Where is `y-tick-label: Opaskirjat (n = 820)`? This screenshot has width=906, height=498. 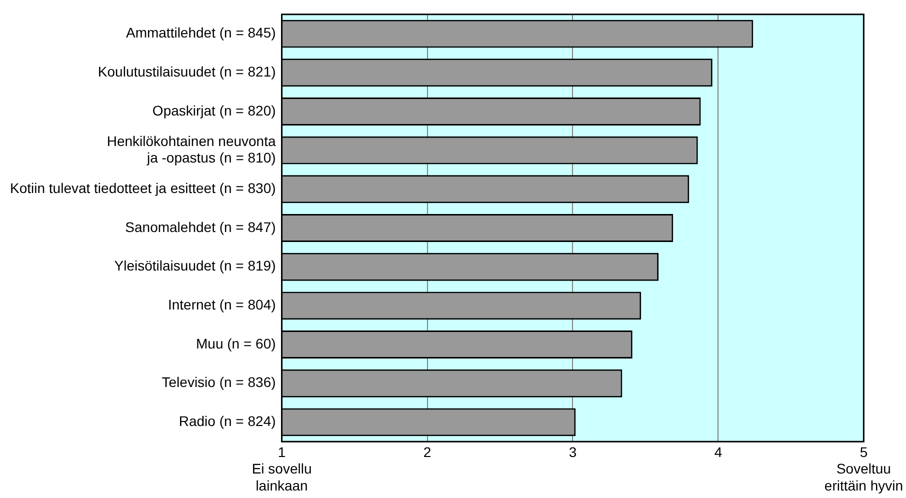 y-tick-label: Opaskirjat (n = 820) is located at coordinates (214, 110).